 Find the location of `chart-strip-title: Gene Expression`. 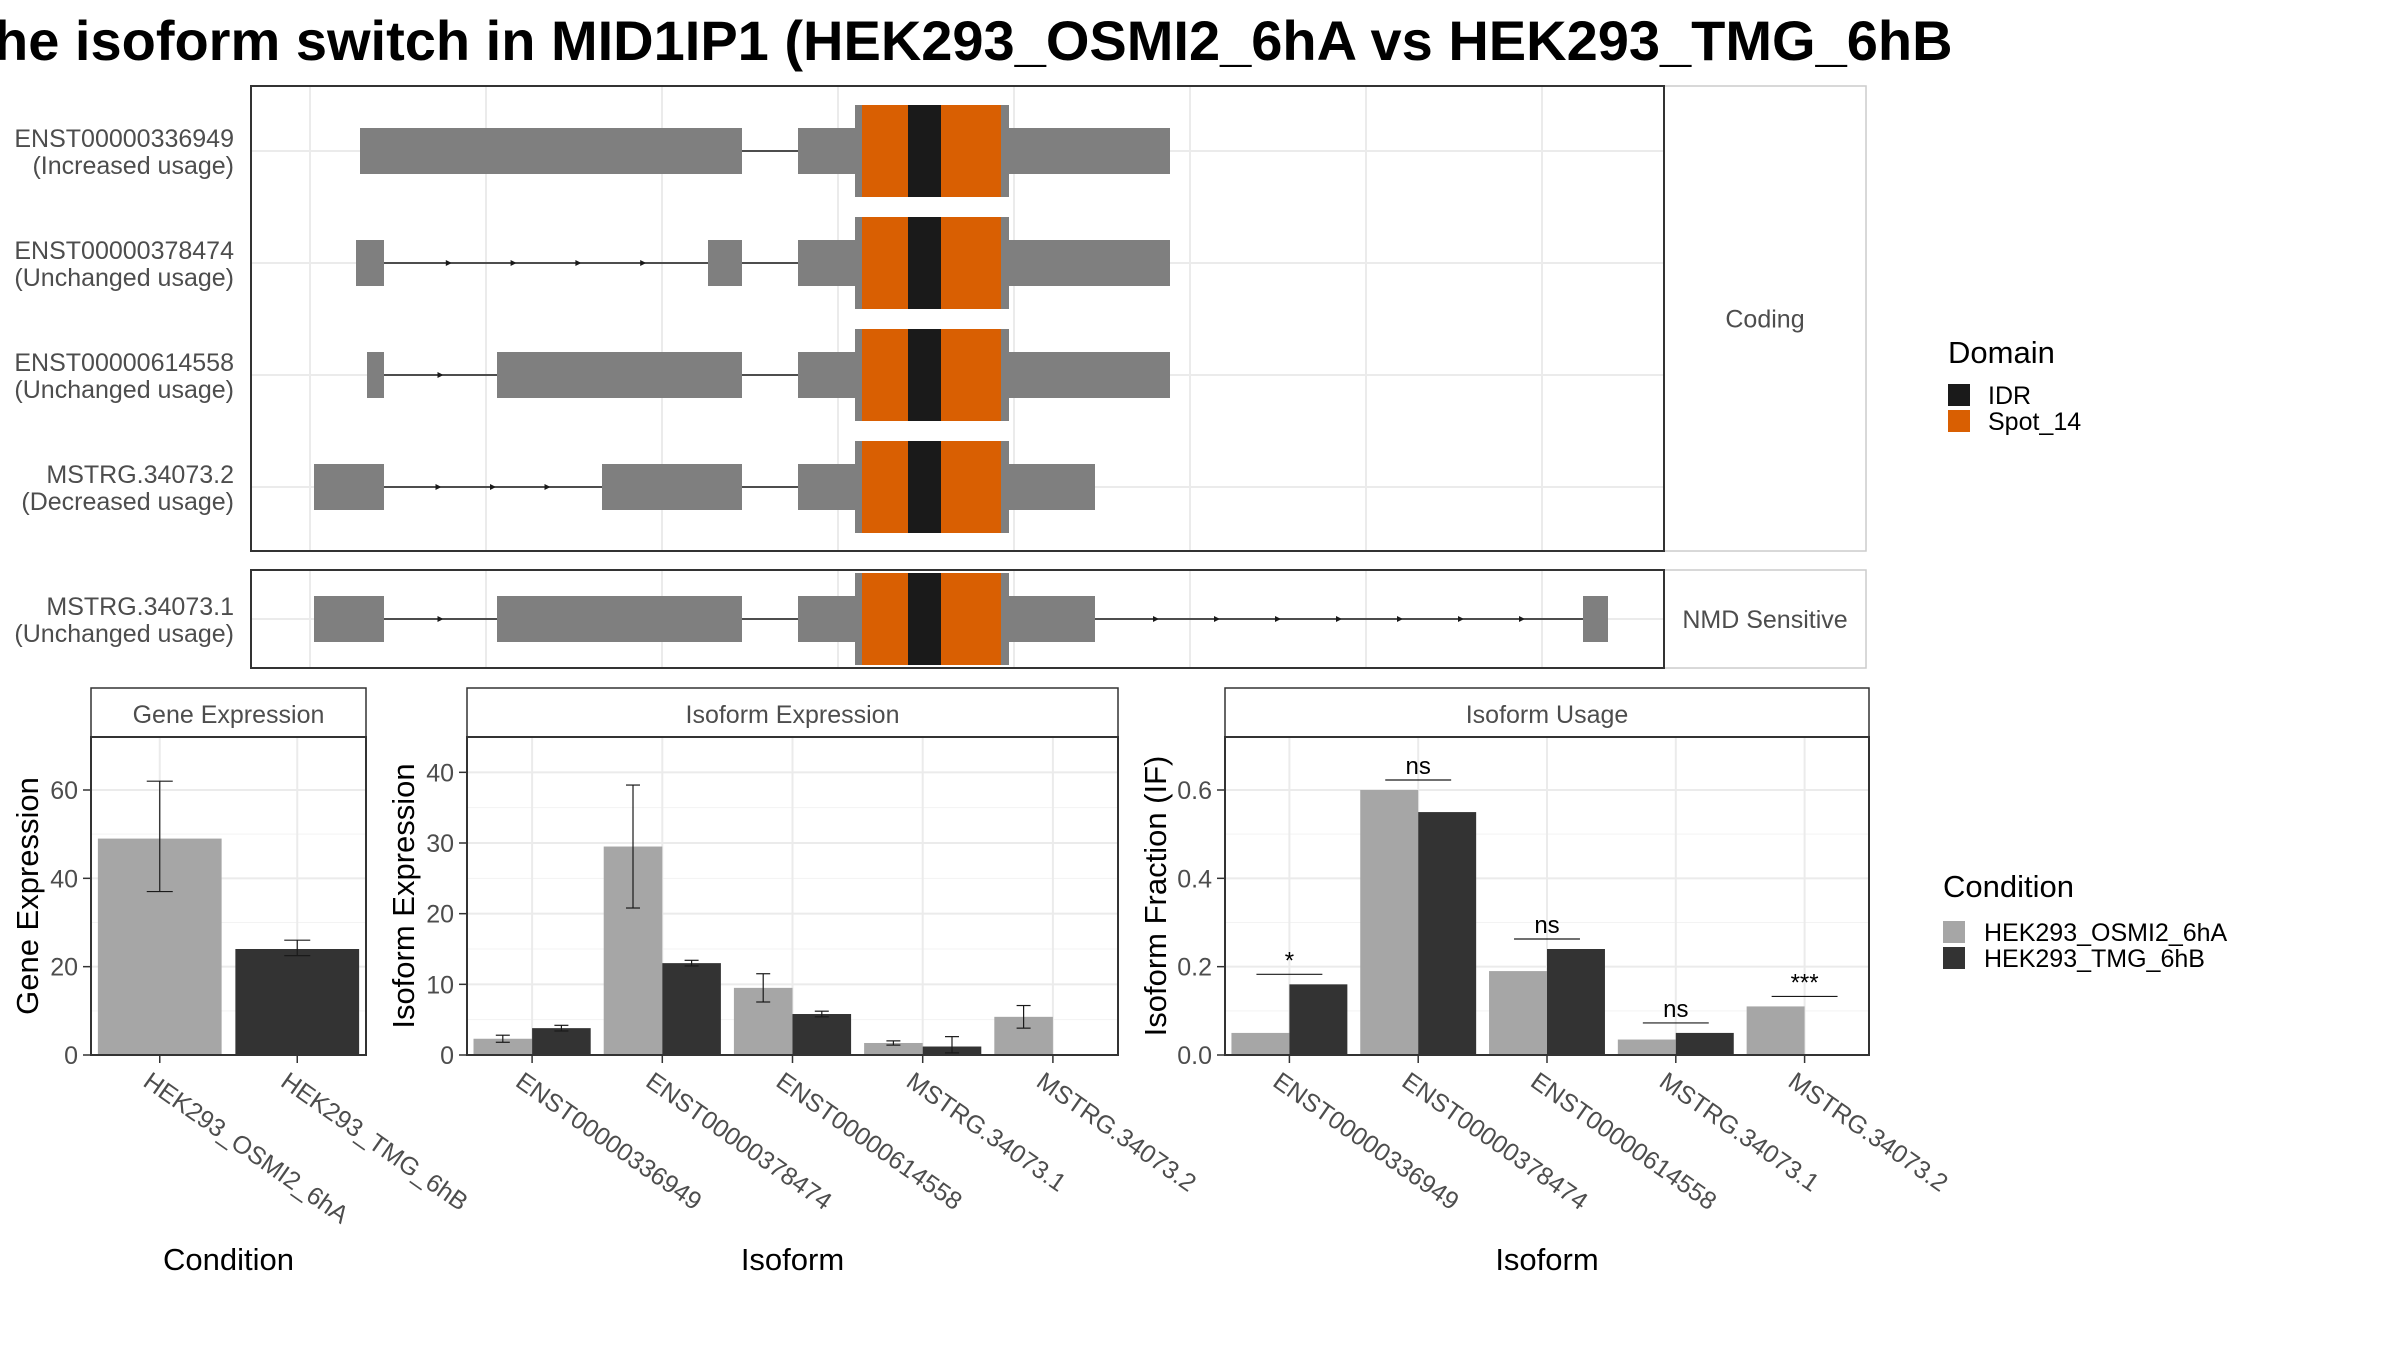

chart-strip-title: Gene Expression is located at coordinates (229, 715).